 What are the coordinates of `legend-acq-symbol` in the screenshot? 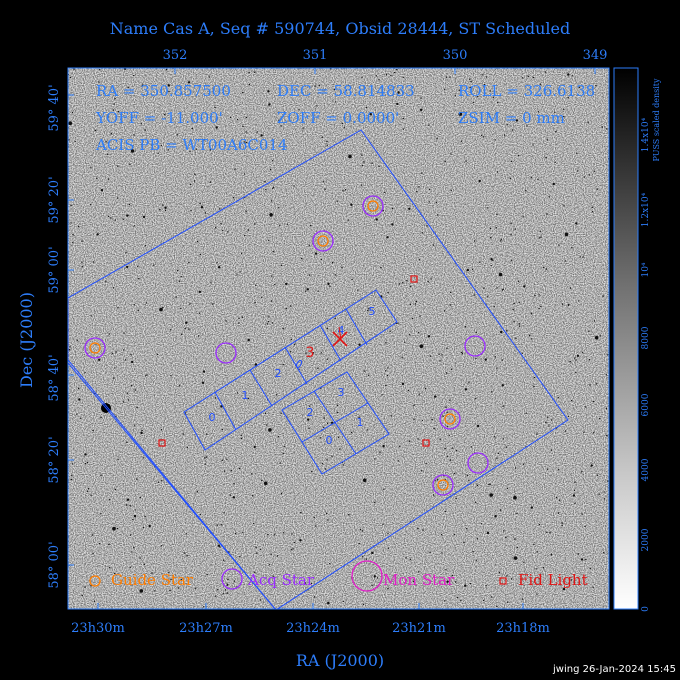 It's located at (232, 579).